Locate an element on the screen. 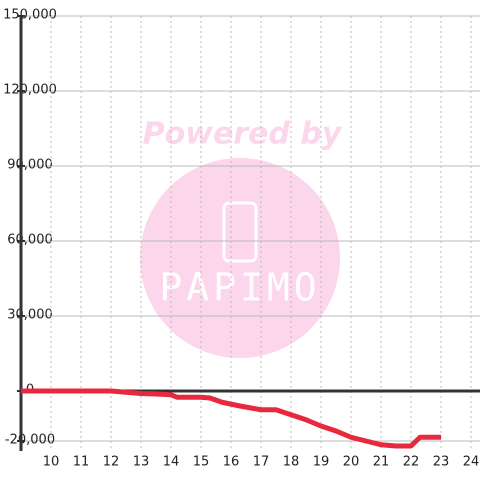 Image resolution: width=480 pixels, height=480 pixels. y-tick-label: 60,000 is located at coordinates (30, 240).